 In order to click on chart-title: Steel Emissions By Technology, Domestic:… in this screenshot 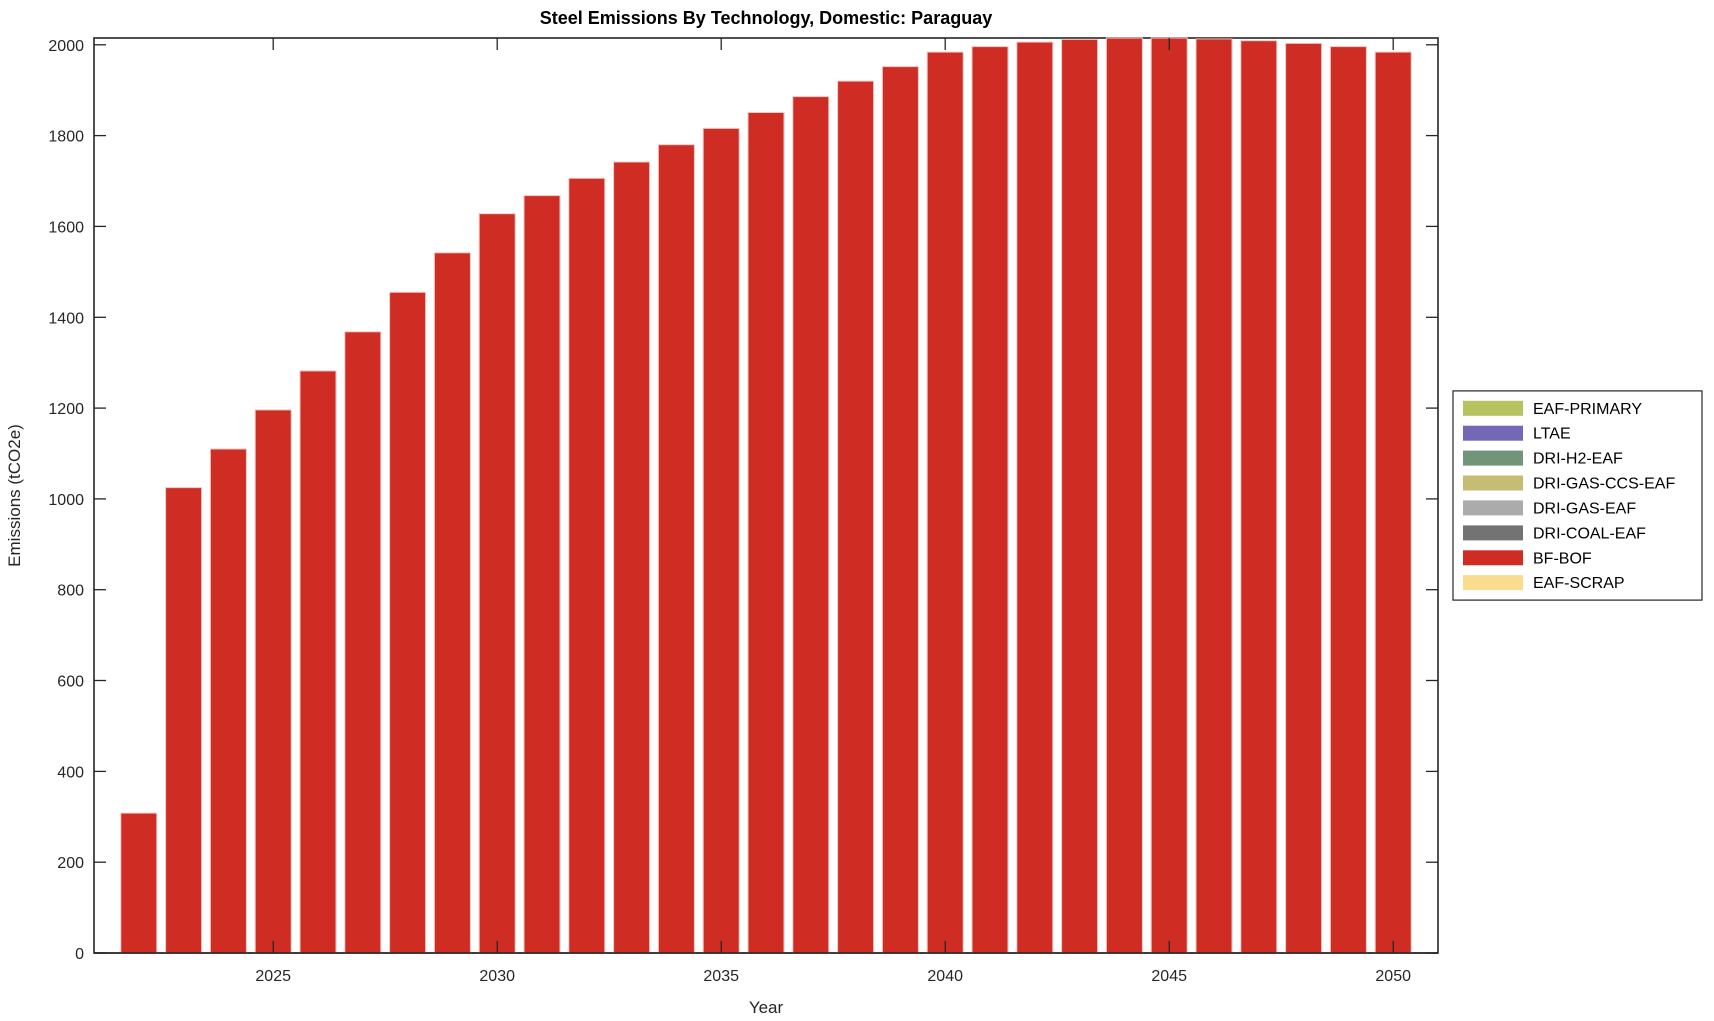, I will do `click(766, 18)`.